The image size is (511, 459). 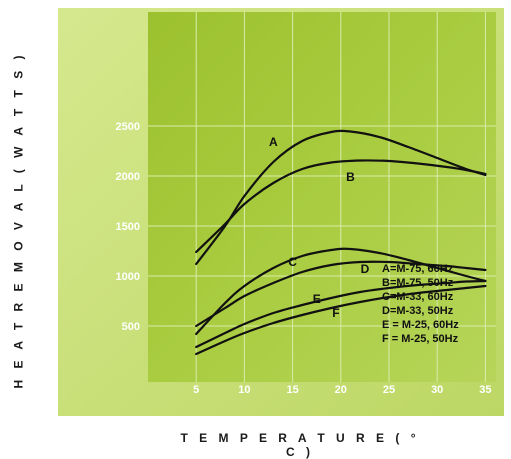 I want to click on series-line-f, so click(x=341, y=320).